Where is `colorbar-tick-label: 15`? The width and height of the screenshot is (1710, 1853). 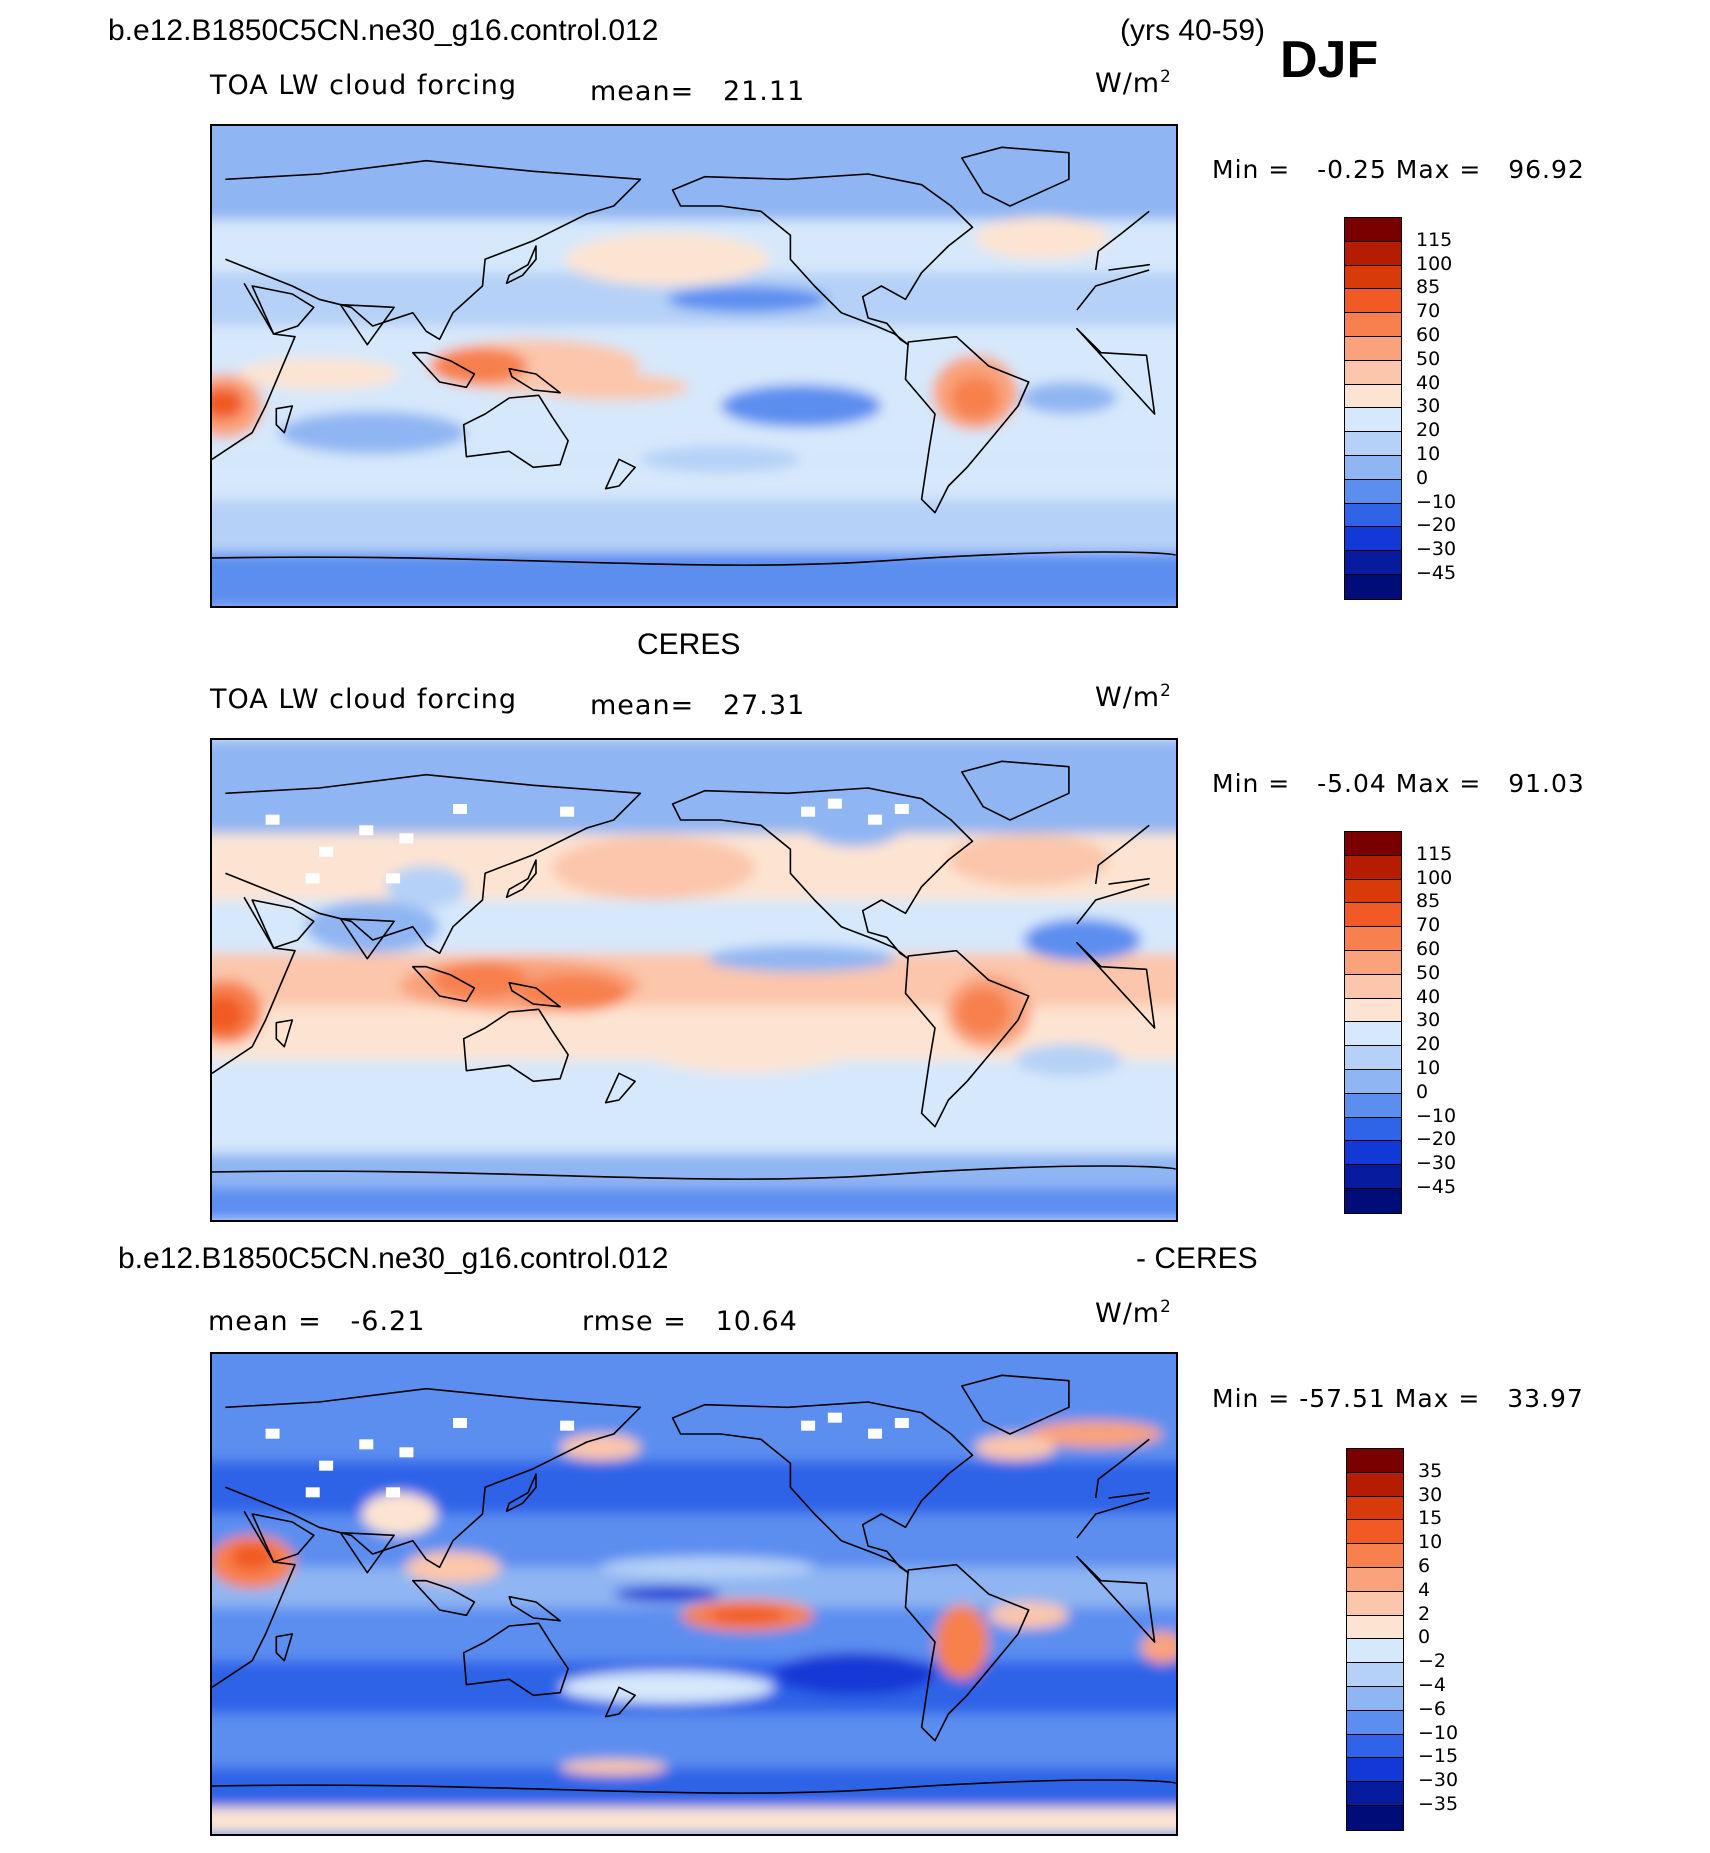
colorbar-tick-label: 15 is located at coordinates (1430, 1518).